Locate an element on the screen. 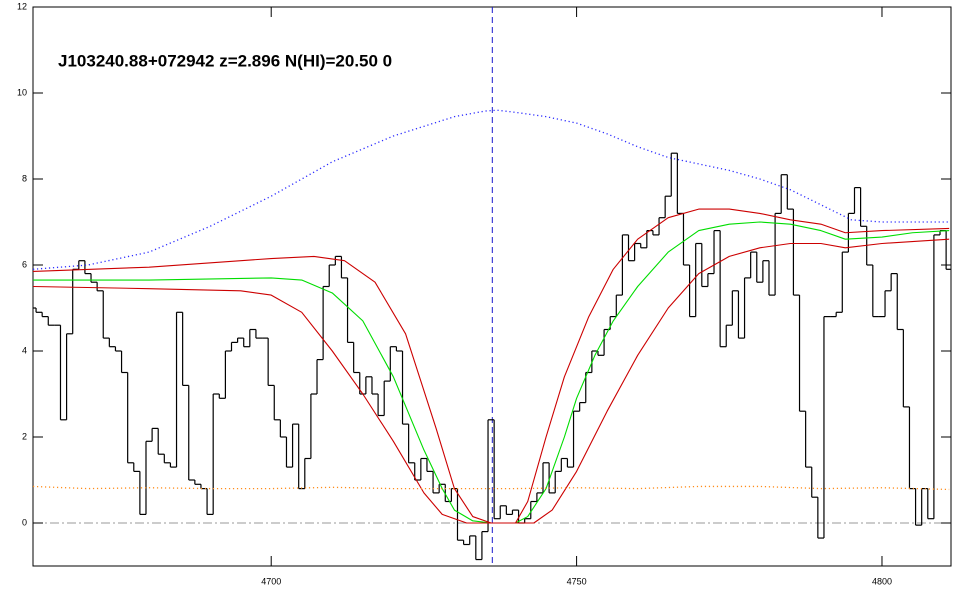 Image resolution: width=960 pixels, height=600 pixels. x-tick-label: 4700 is located at coordinates (271, 581).